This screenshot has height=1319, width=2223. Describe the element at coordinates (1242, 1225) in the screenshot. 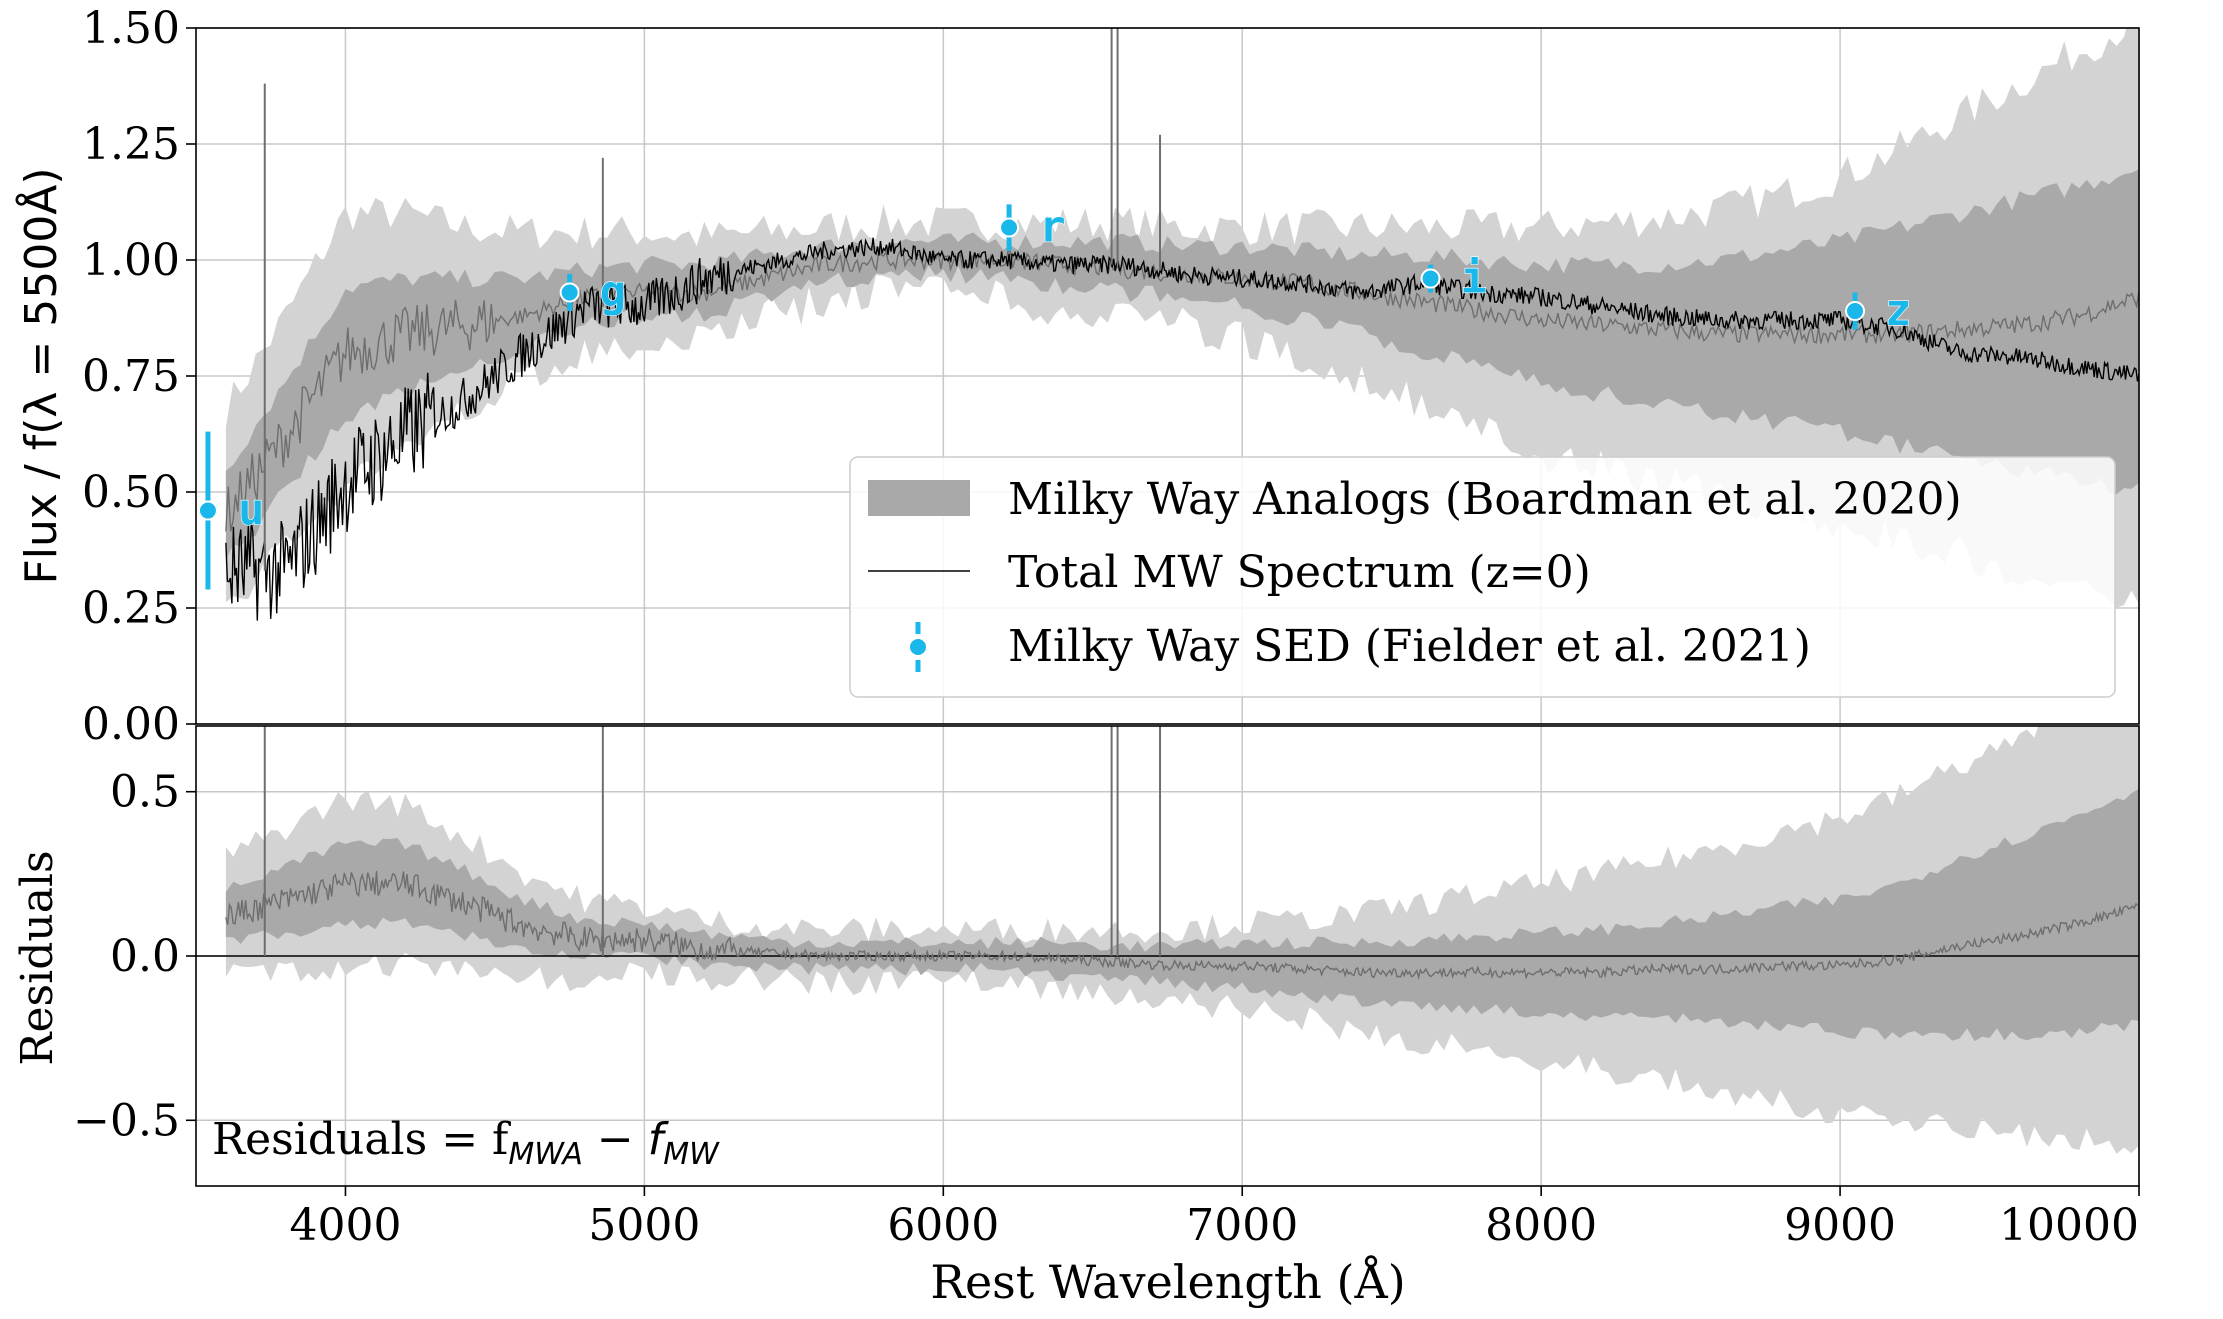

I see `x-tick-label: 7000` at that location.